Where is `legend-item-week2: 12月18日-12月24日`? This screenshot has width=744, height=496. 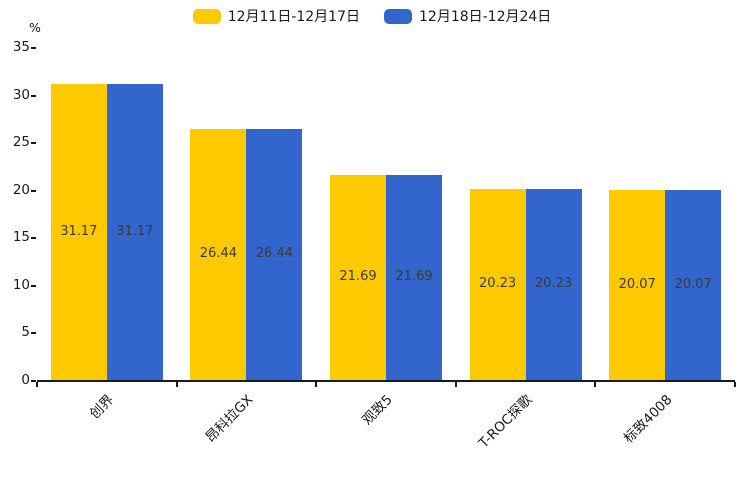
legend-item-week2: 12月18日-12月24日 is located at coordinates (467, 16).